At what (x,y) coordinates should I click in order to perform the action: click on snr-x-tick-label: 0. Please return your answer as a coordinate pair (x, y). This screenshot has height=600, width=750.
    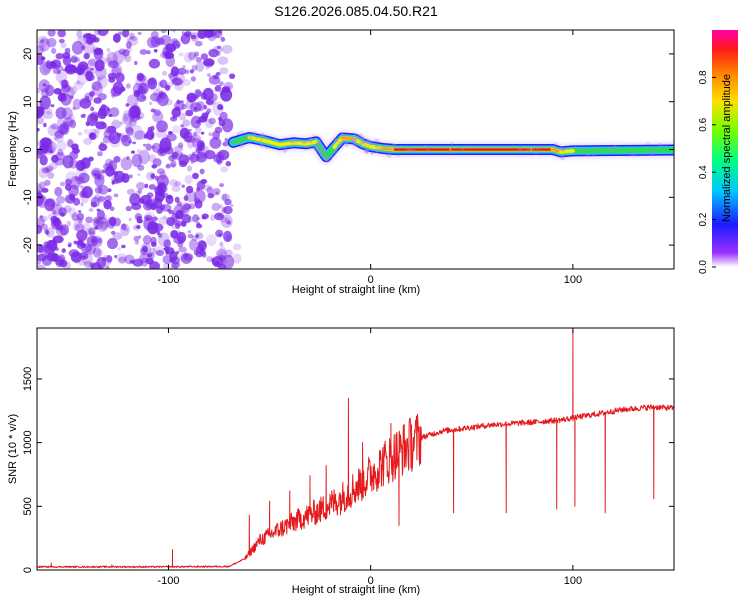
    Looking at the image, I should click on (371, 581).